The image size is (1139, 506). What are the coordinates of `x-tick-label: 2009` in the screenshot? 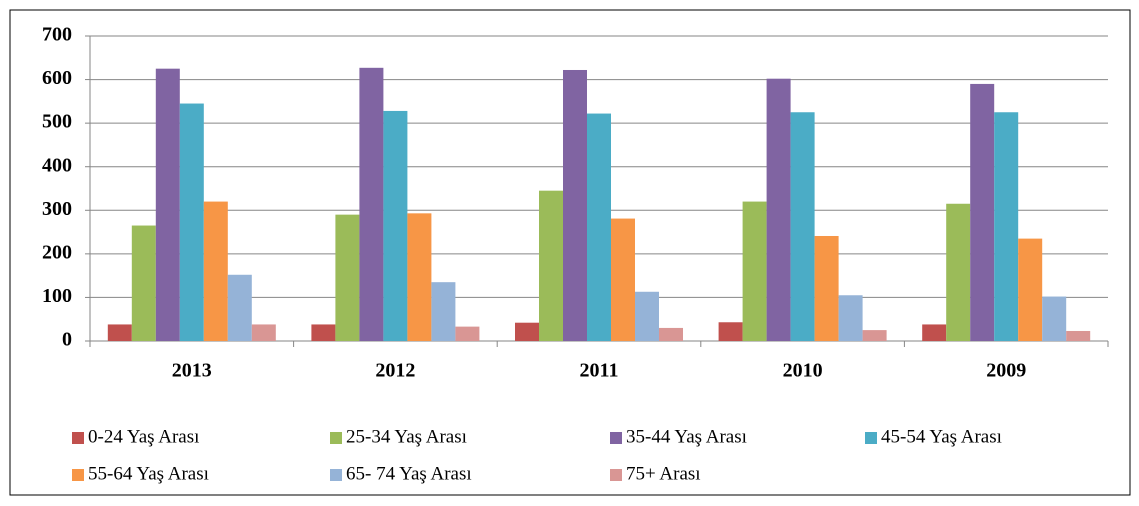 It's located at (1006, 371).